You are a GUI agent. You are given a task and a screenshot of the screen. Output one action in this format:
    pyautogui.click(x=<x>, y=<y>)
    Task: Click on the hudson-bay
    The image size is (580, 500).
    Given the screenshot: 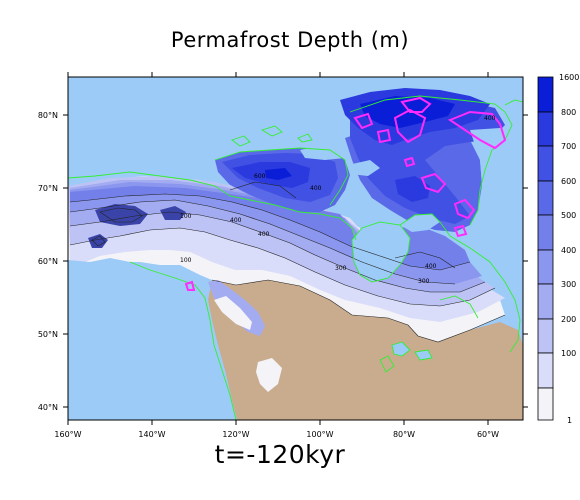 What is the action you would take?
    pyautogui.click(x=381, y=252)
    